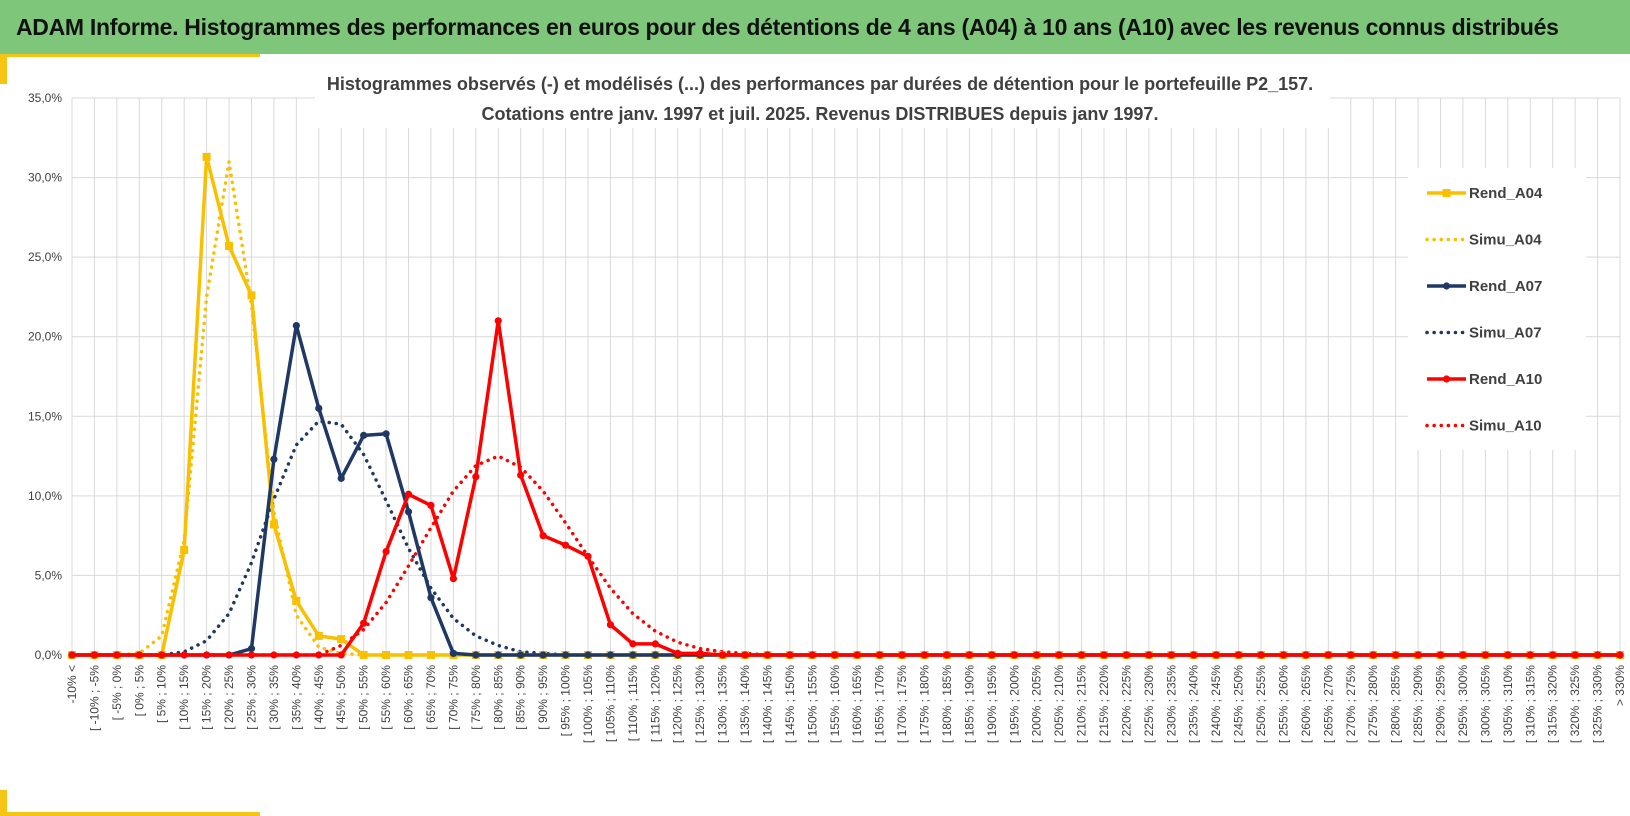 This screenshot has width=1630, height=816. Describe the element at coordinates (925, 704) in the screenshot. I see `x-tick-label: [ 175% ; 180%` at that location.